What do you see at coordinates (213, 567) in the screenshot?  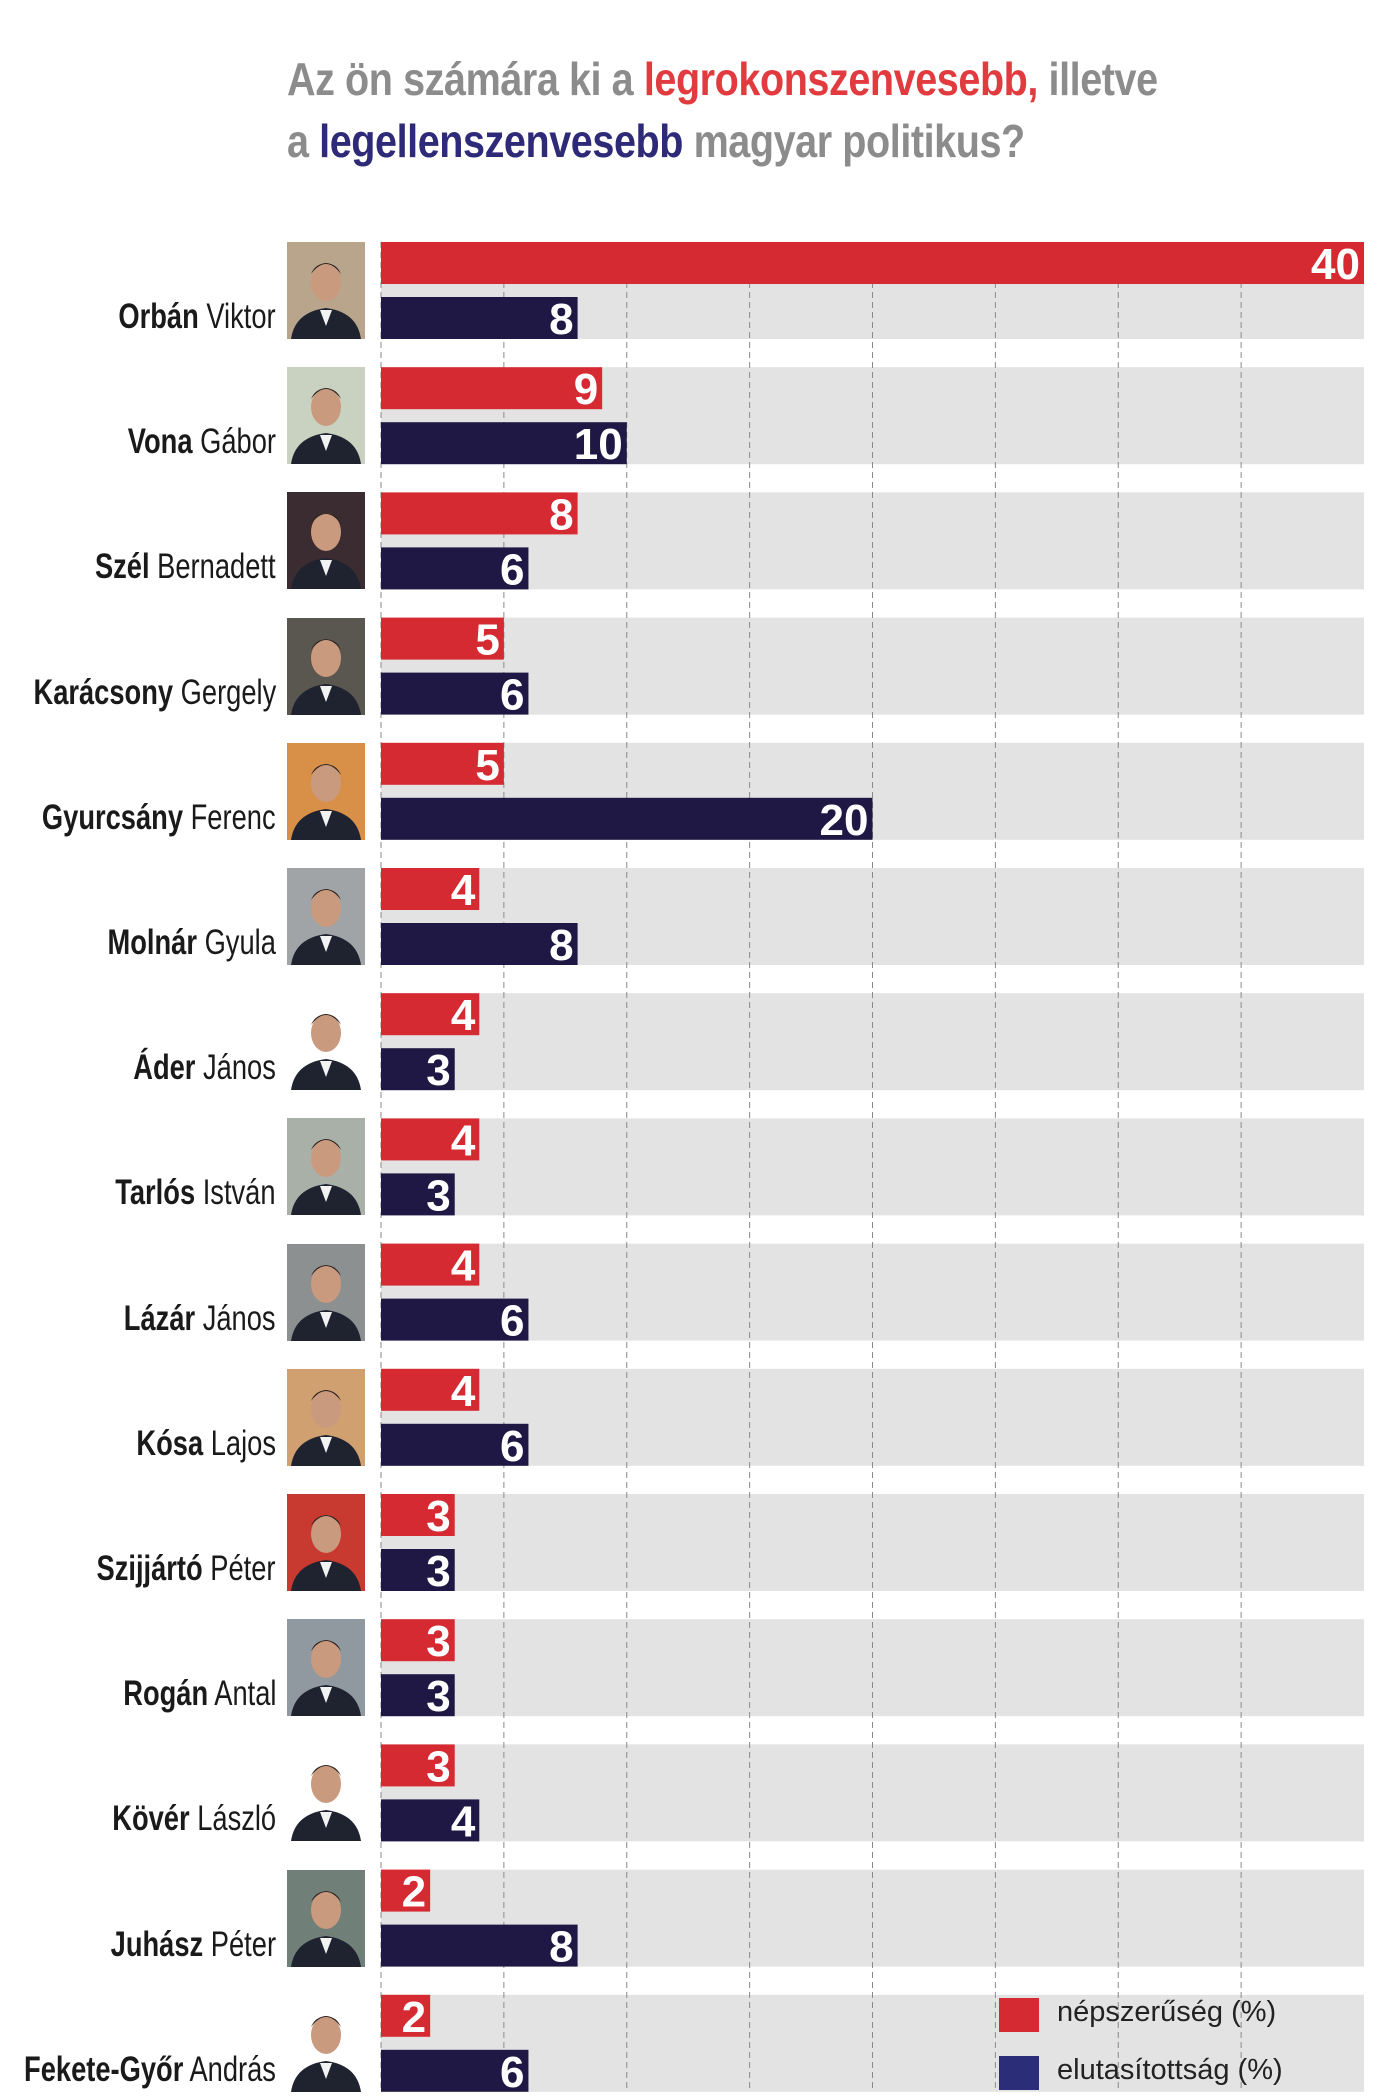 I see `given-name: Bernadett` at bounding box center [213, 567].